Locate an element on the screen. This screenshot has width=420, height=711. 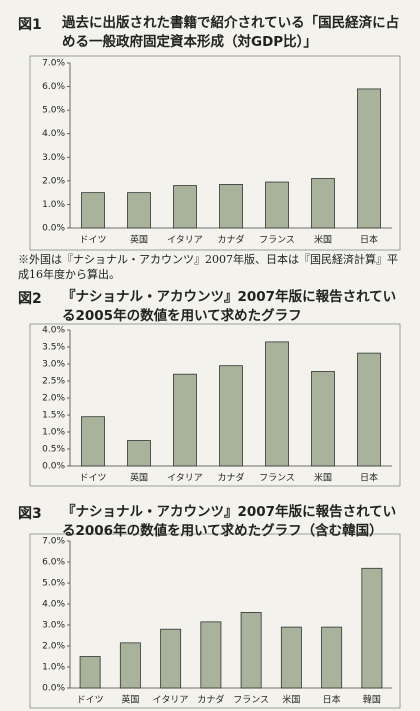
y-tick-label: 0.5% is located at coordinates (53, 450).